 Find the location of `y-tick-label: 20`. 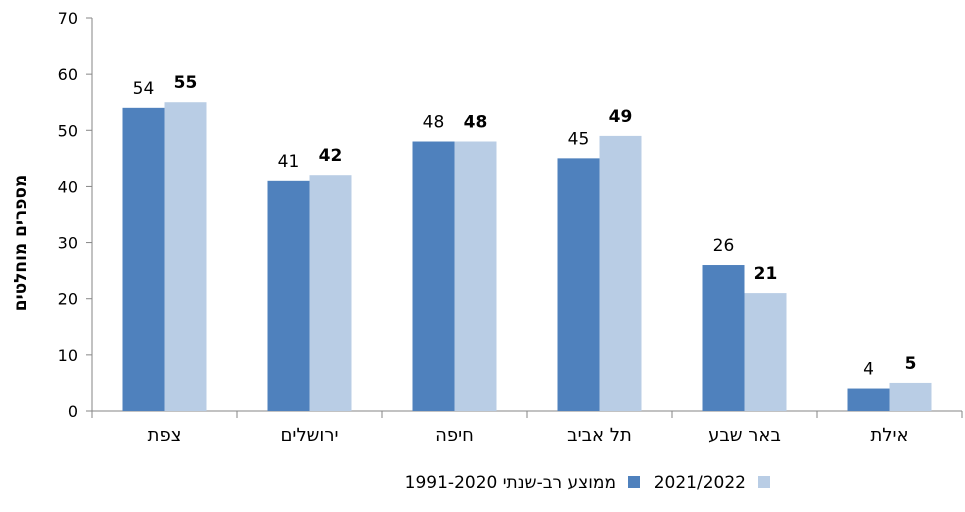

y-tick-label: 20 is located at coordinates (68, 299).